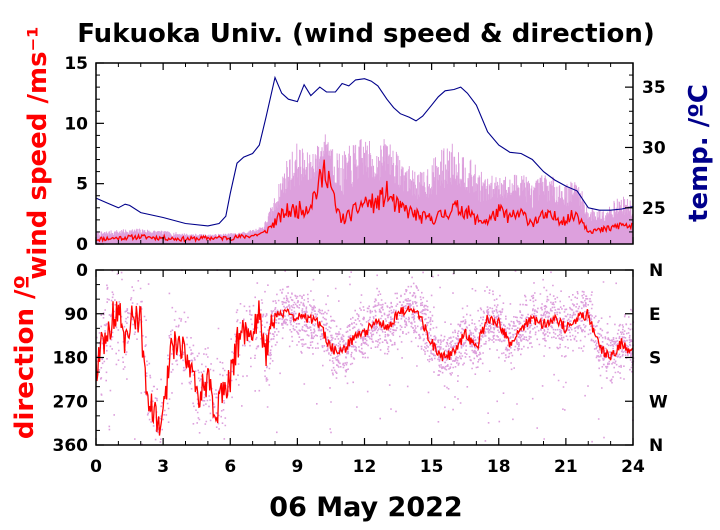  What do you see at coordinates (96, 467) in the screenshot?
I see `time-tick-label: 0` at bounding box center [96, 467].